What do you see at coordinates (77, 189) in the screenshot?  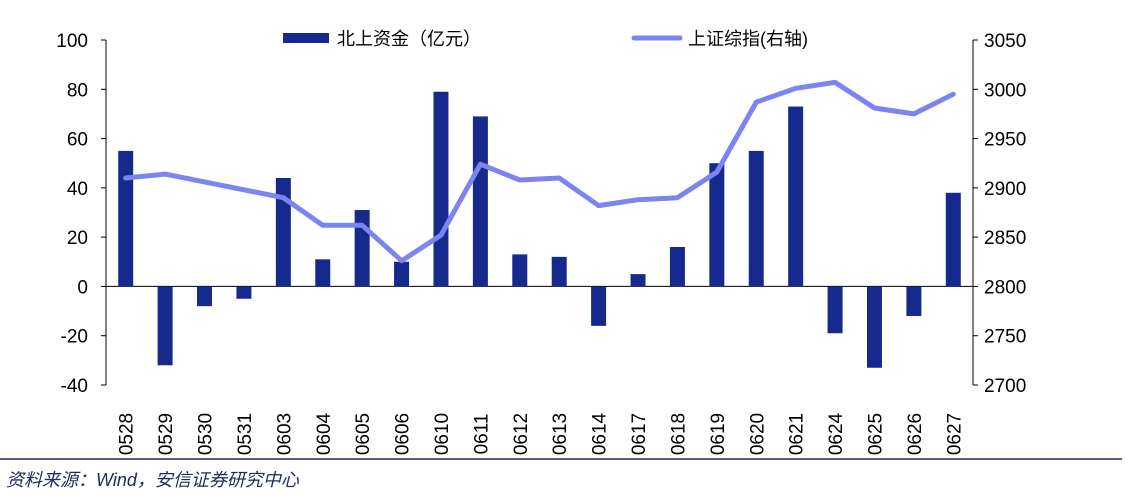 I see `left-tick-label: 40` at bounding box center [77, 189].